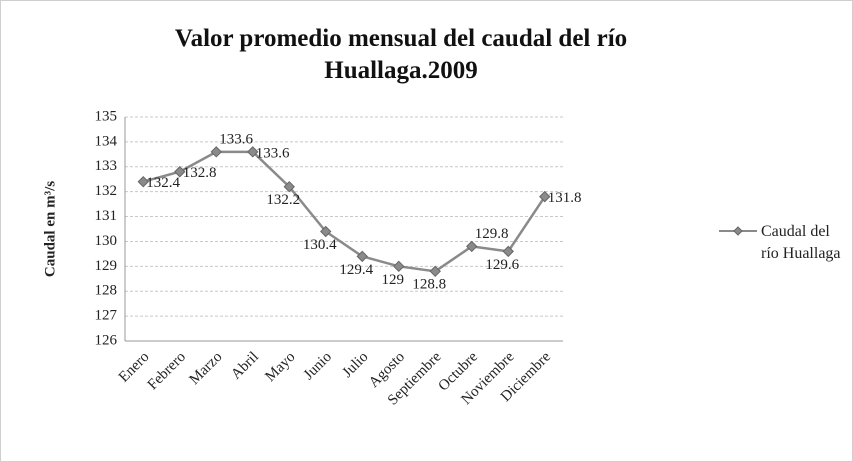  Describe the element at coordinates (50, 229) in the screenshot. I see `y-axis-label: Caudal en m³/s` at that location.